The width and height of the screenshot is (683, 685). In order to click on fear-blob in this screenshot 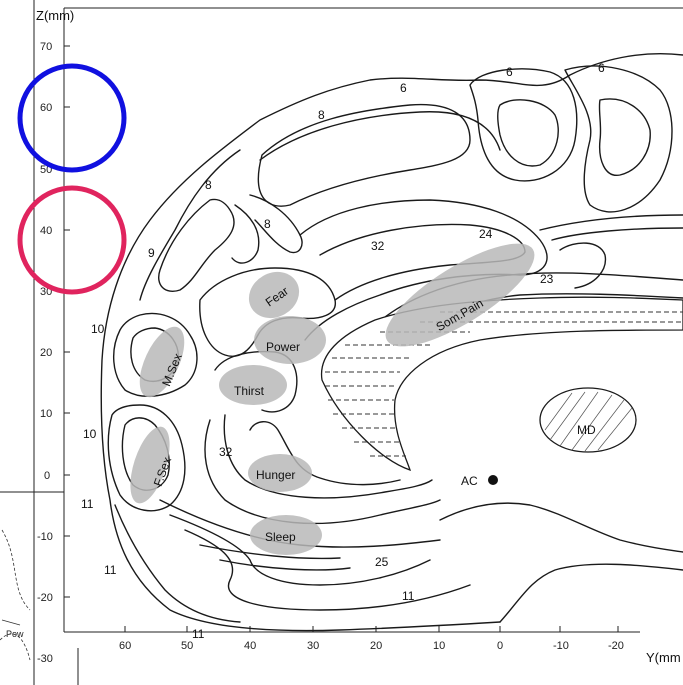, I will do `click(274, 295)`.